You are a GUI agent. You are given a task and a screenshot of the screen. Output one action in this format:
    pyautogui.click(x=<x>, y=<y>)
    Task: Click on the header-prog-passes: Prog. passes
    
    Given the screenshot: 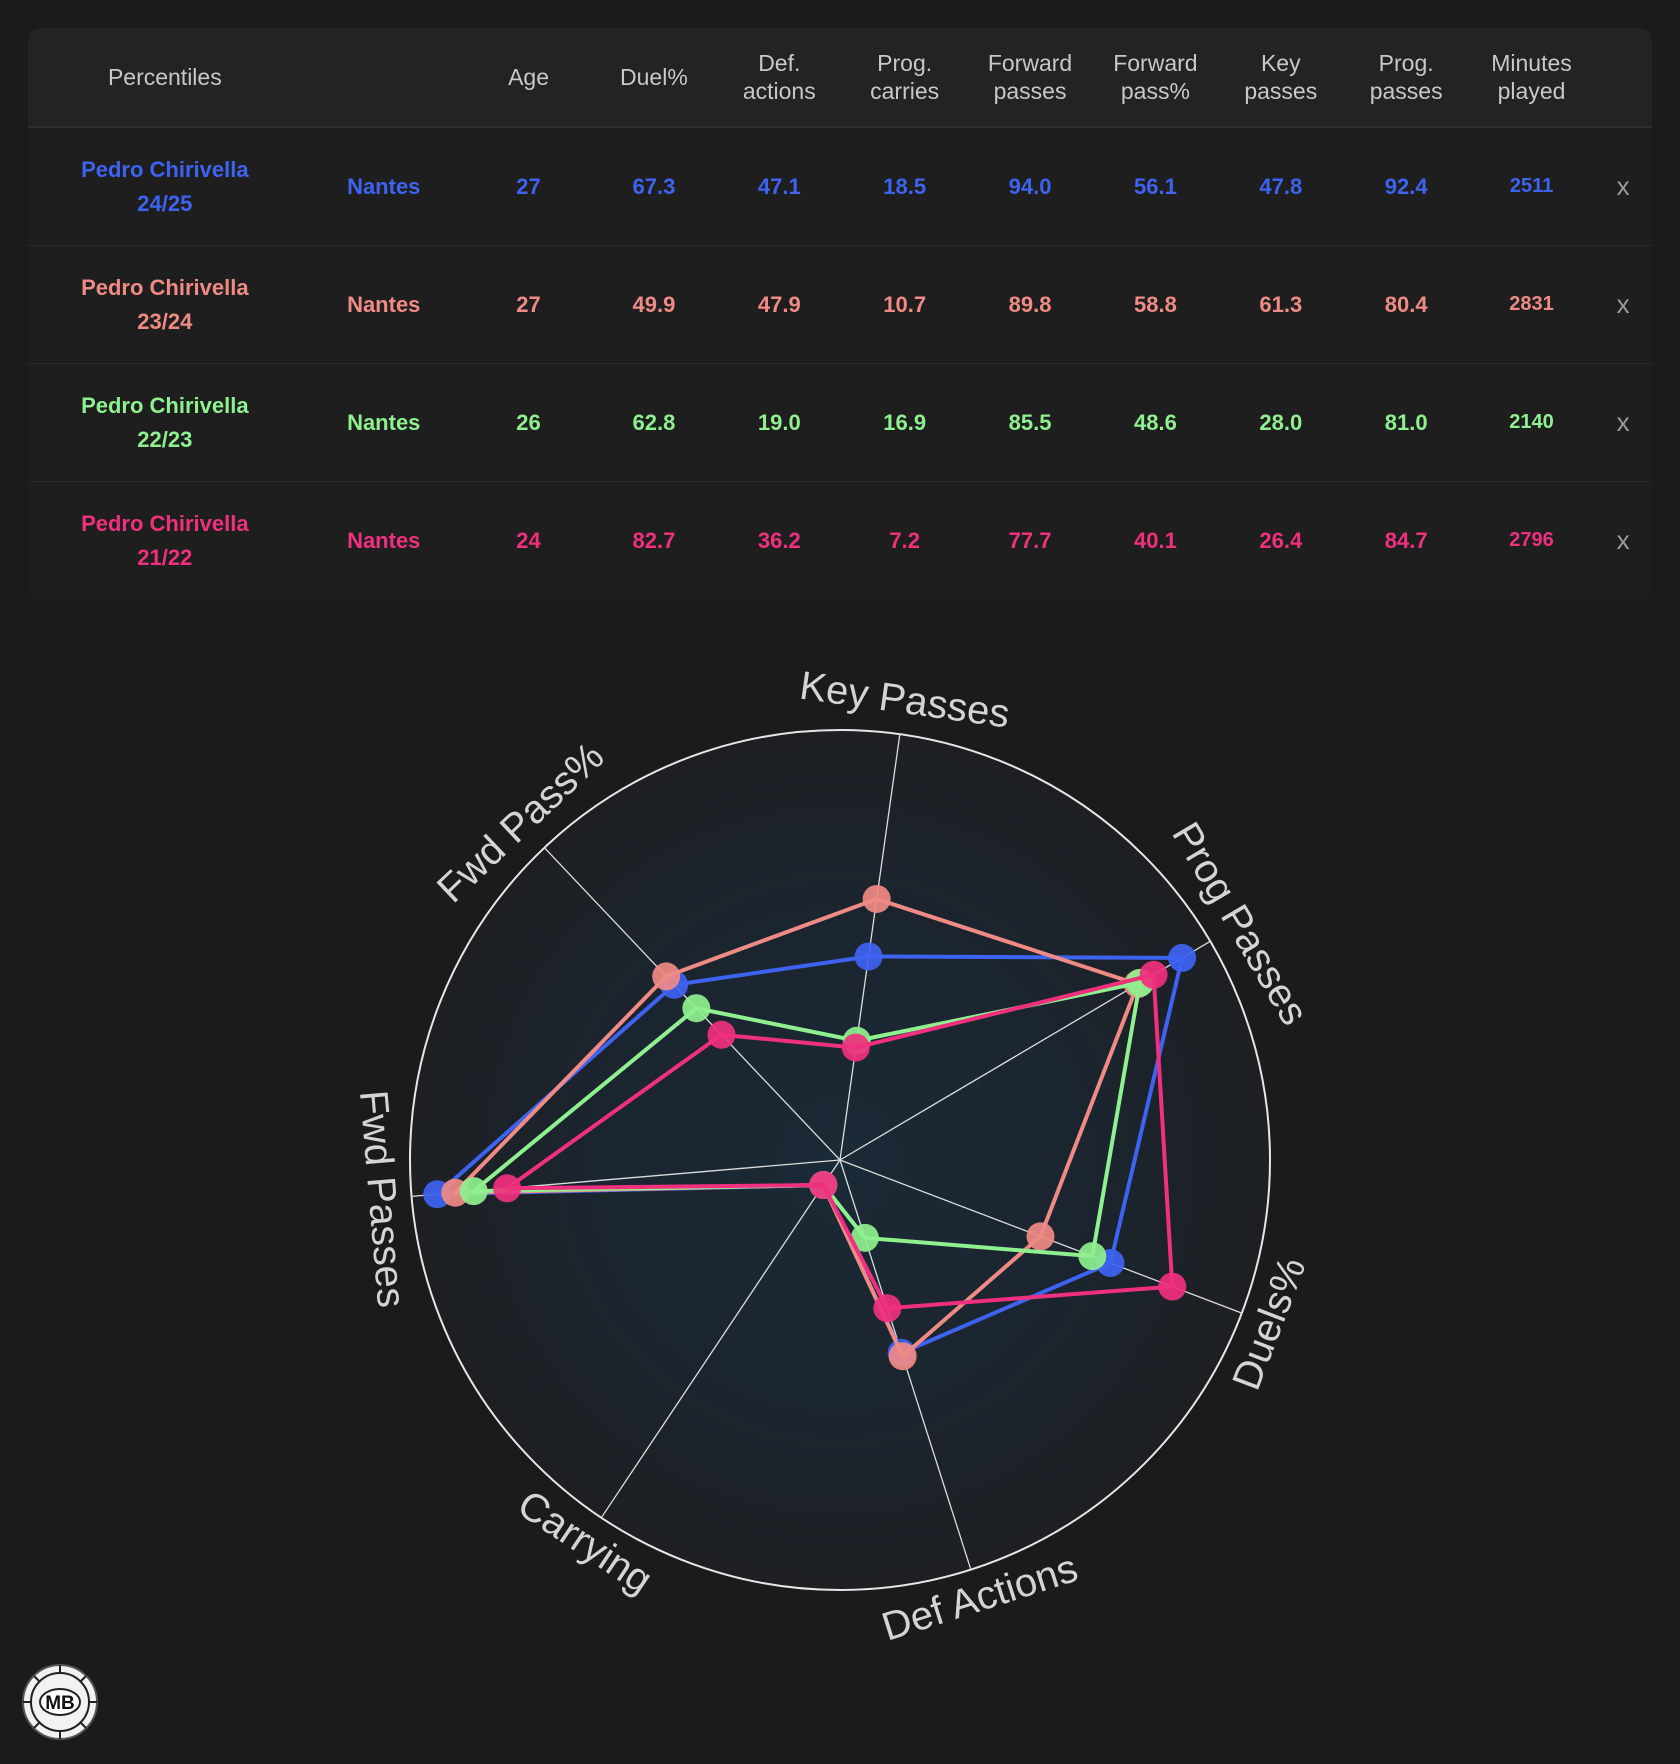 What is the action you would take?
    pyautogui.click(x=1406, y=77)
    